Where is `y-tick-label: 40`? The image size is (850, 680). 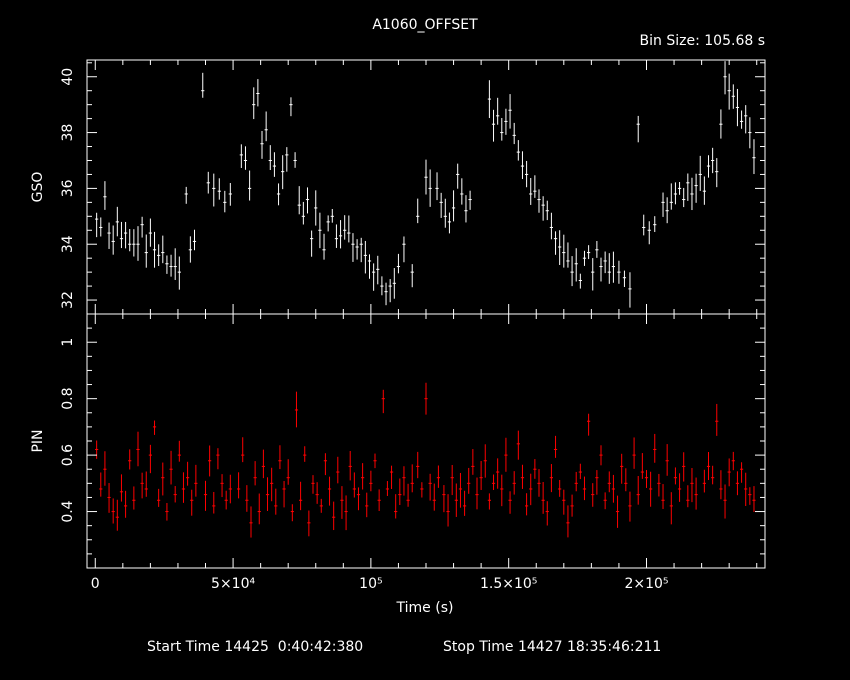
y-tick-label: 40 is located at coordinates (68, 77).